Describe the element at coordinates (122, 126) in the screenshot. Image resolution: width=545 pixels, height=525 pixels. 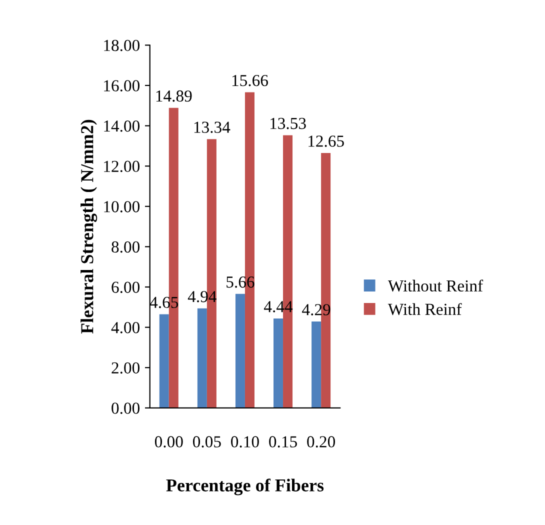
I see `y-tick-label: 14.00` at that location.